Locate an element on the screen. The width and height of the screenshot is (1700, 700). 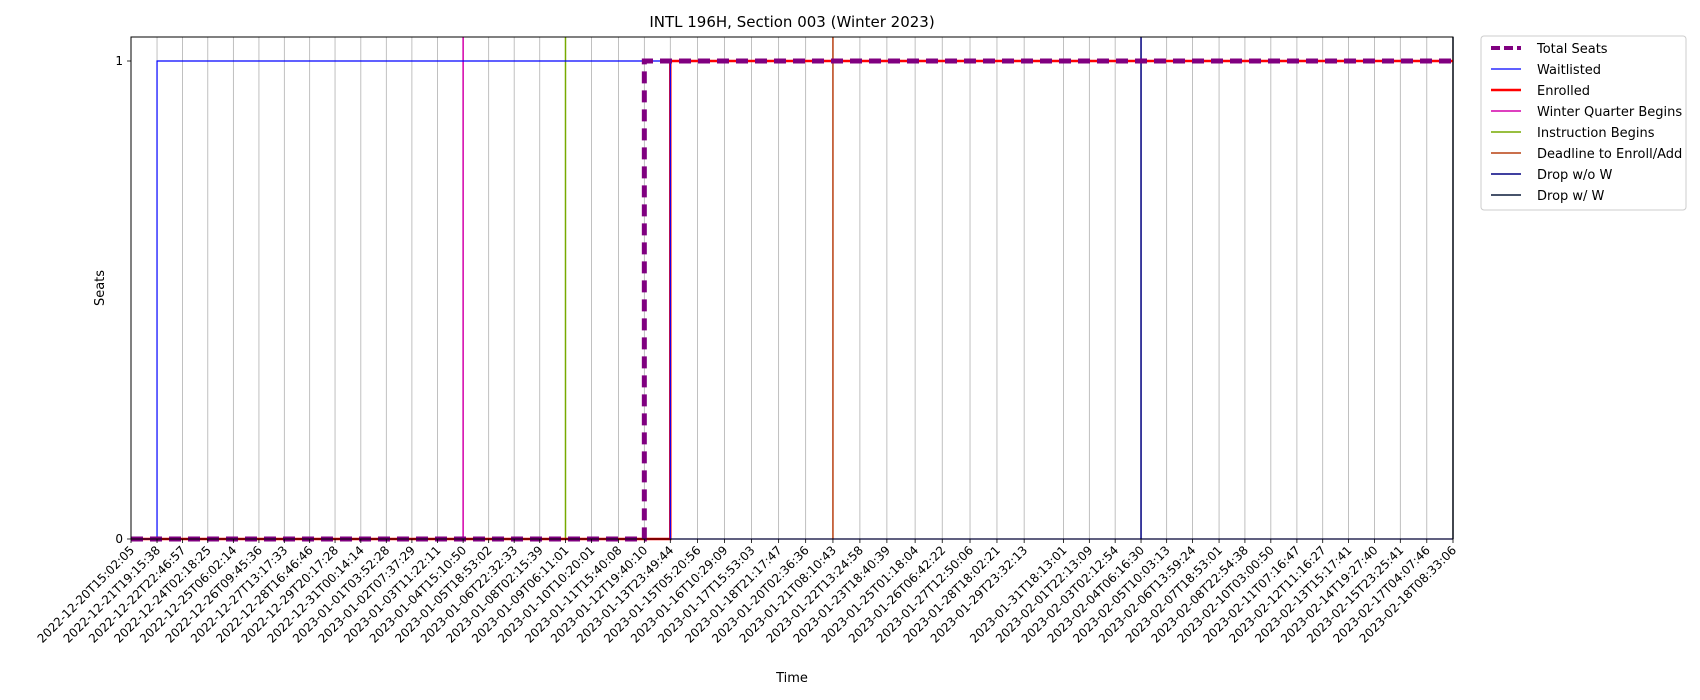
legend-entry: Enrolled is located at coordinates (1563, 91).